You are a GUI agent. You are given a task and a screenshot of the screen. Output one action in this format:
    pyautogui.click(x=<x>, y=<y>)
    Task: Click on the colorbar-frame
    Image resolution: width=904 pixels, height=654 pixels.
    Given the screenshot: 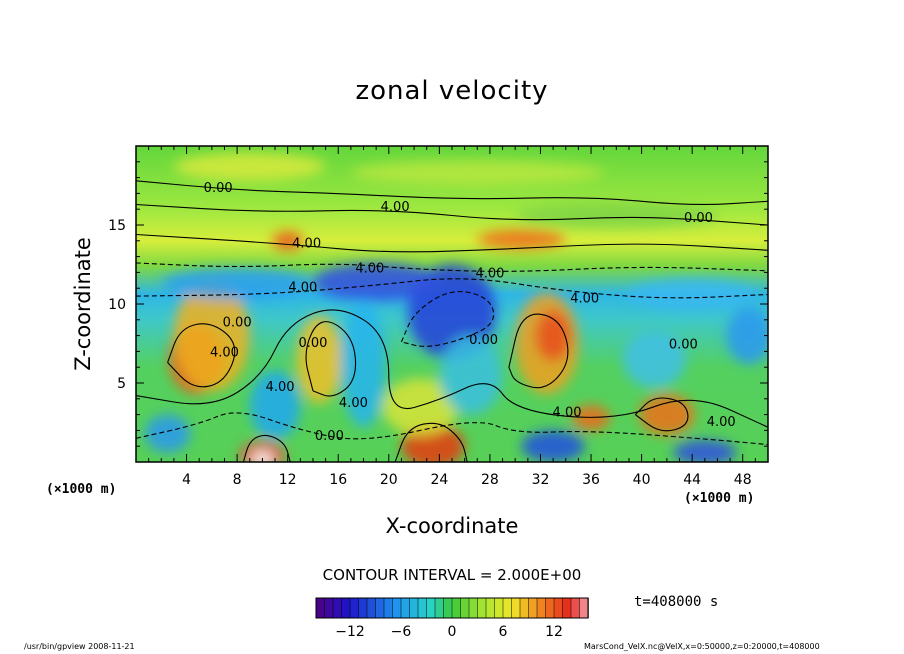 What is the action you would take?
    pyautogui.click(x=452, y=608)
    